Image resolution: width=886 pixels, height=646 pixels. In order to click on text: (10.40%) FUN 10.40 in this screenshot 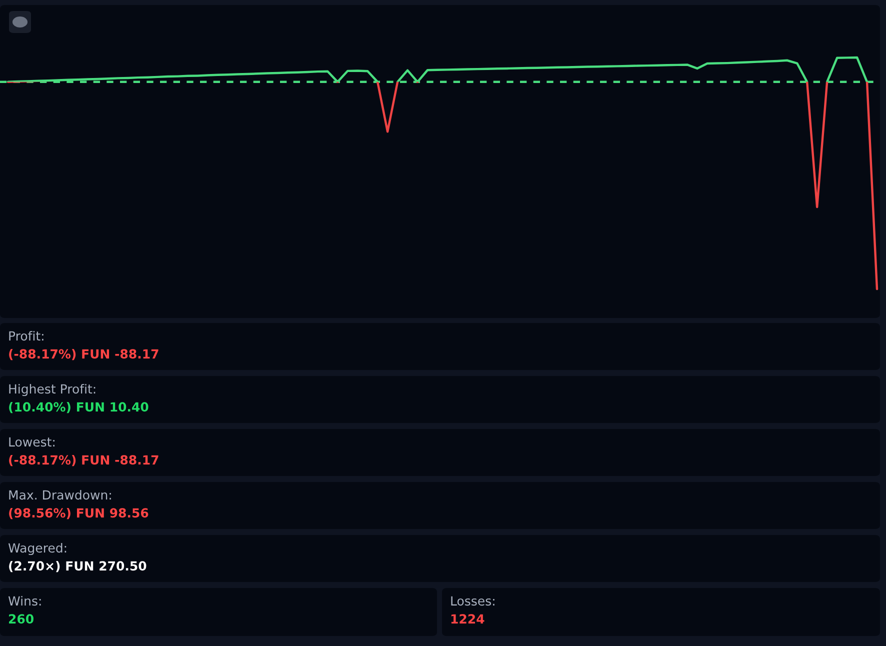, I will do `click(78, 408)`.